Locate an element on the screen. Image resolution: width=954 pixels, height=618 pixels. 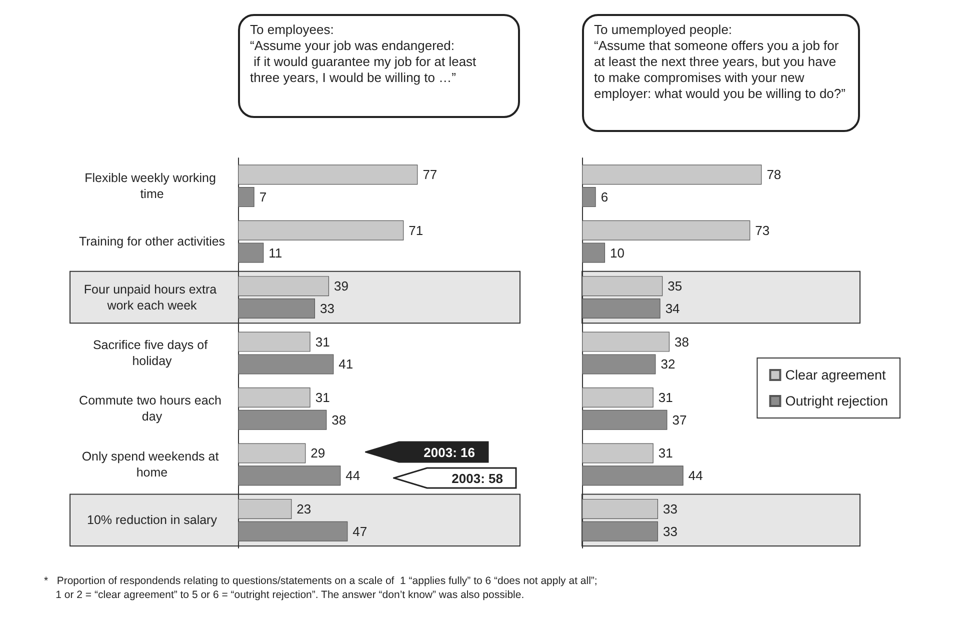
chart-subtitle: “Assume that someone offers you a job for at least the next three years, but you have to make compromises with your new employer: what would you be willing to do?” is located at coordinates (720, 70).